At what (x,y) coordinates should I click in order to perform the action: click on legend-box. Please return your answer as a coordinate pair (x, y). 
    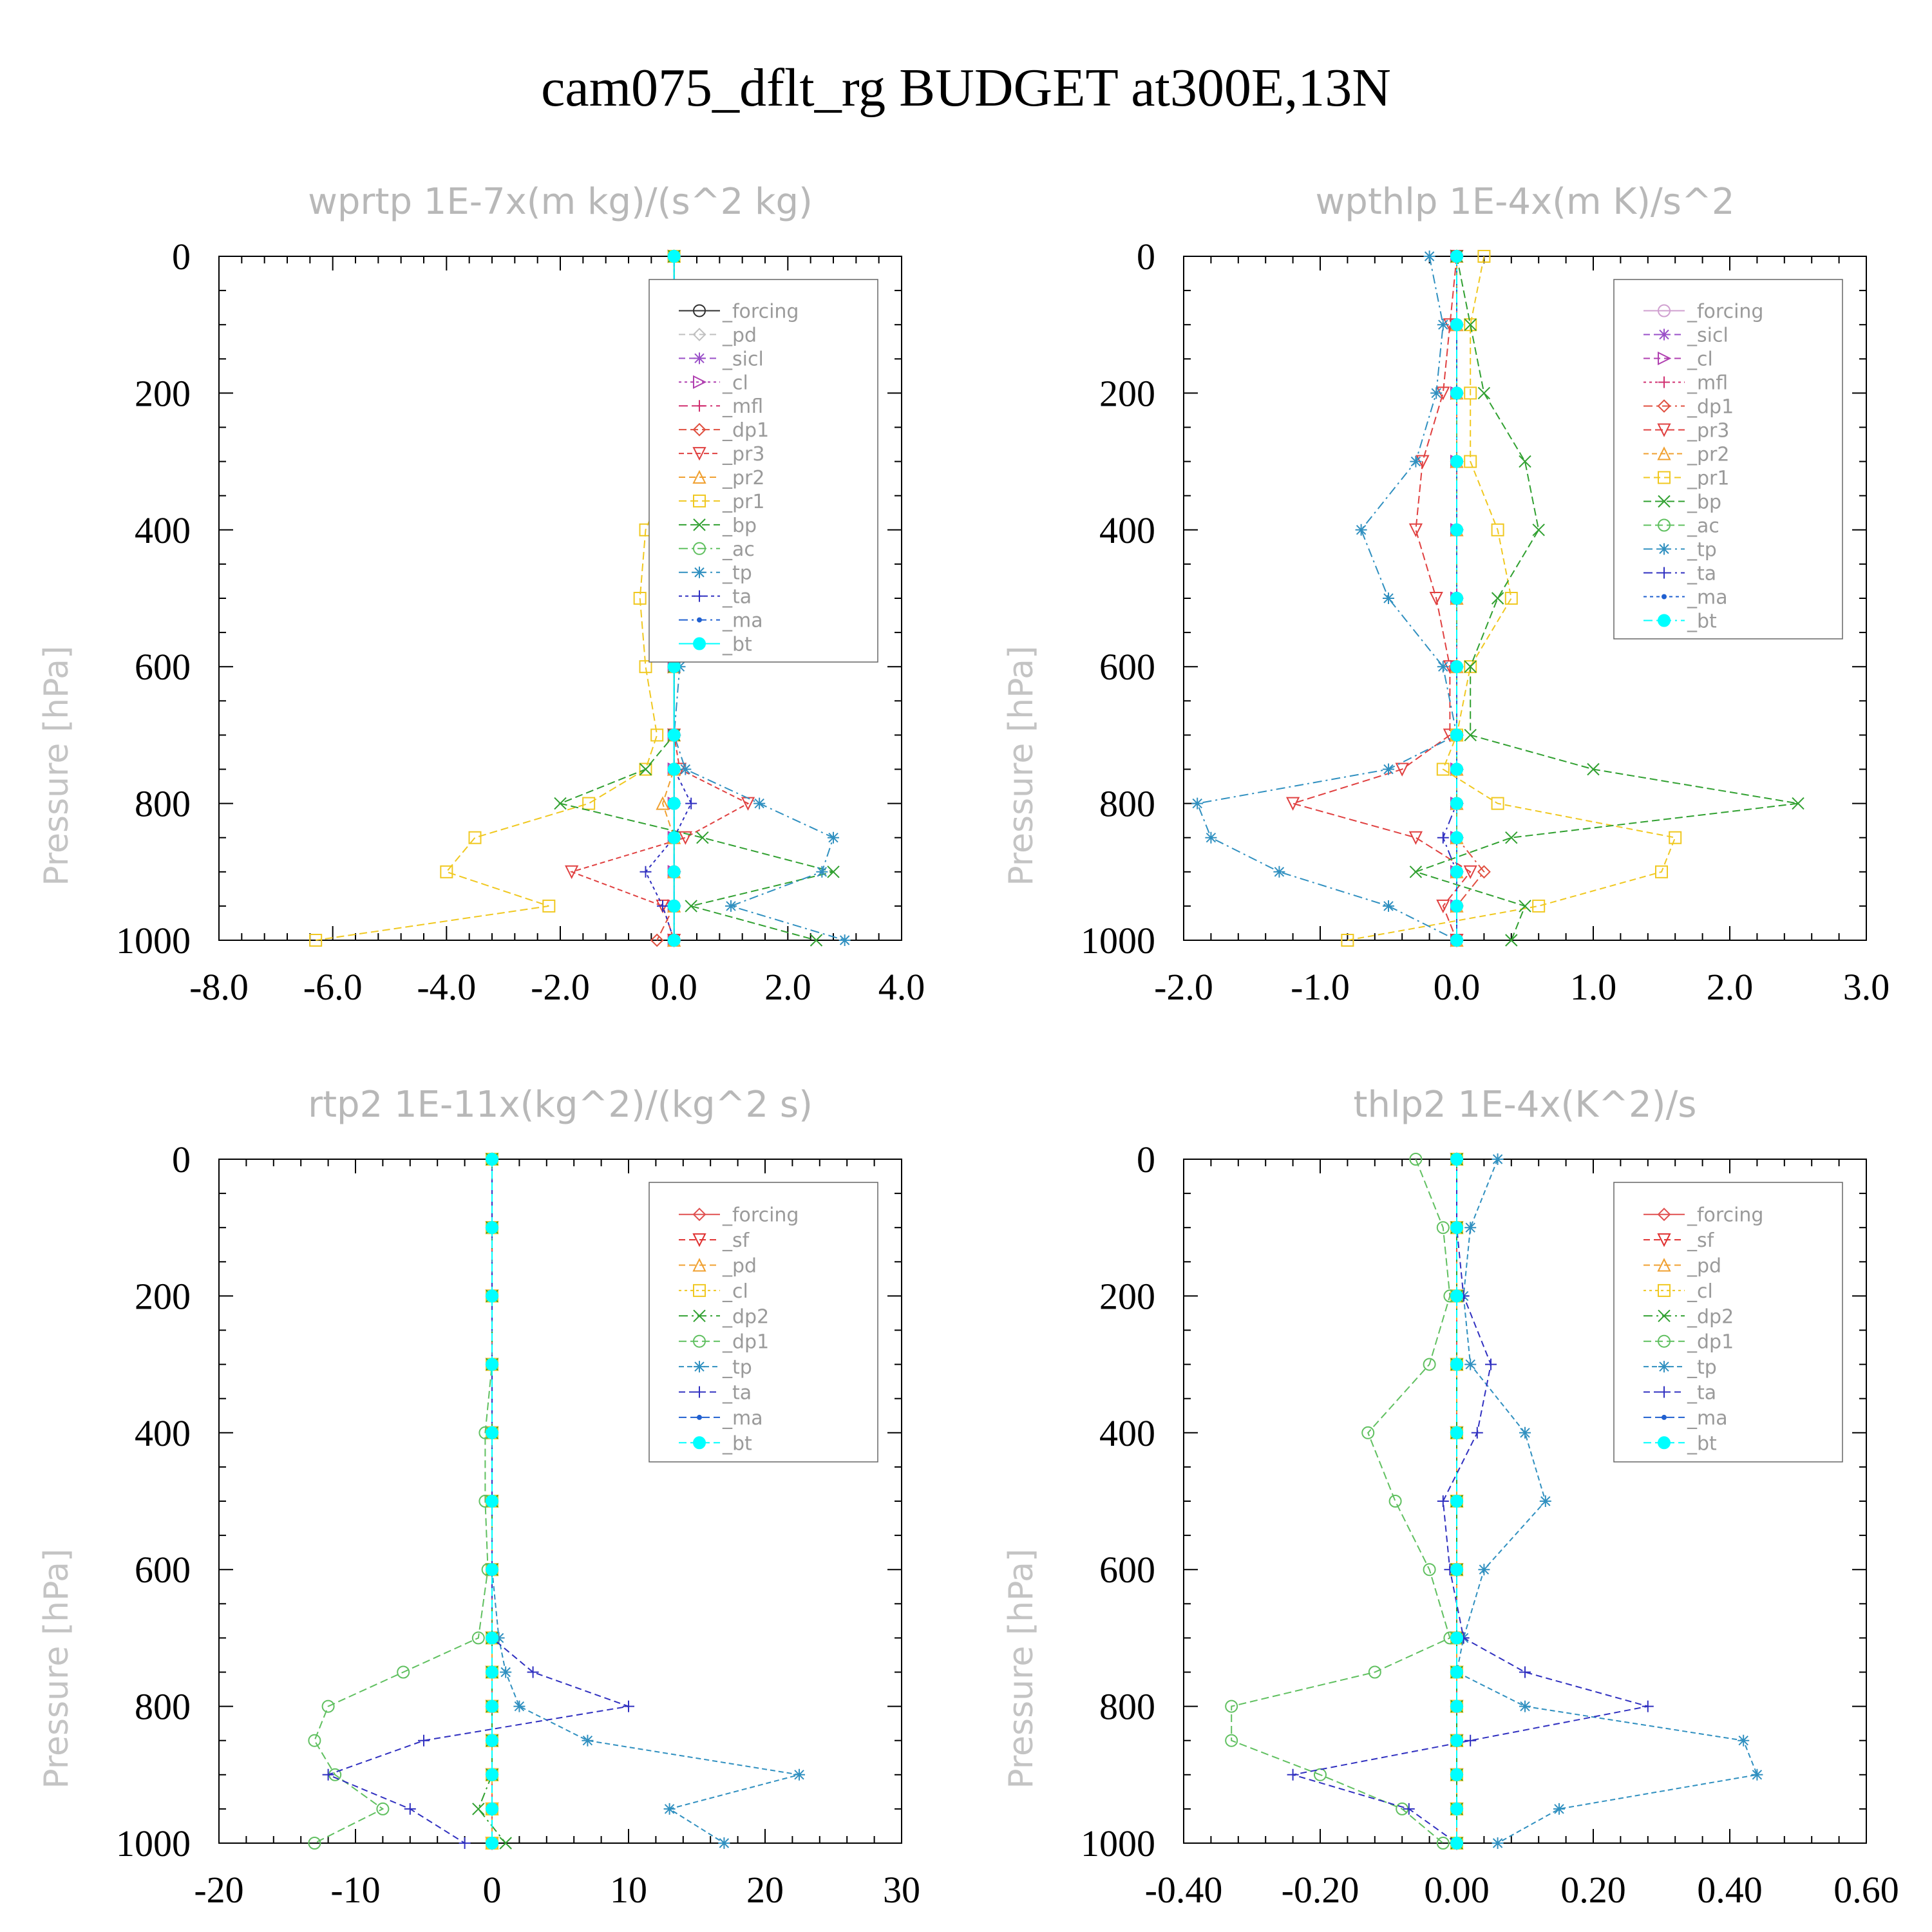
    Looking at the image, I should click on (1728, 459).